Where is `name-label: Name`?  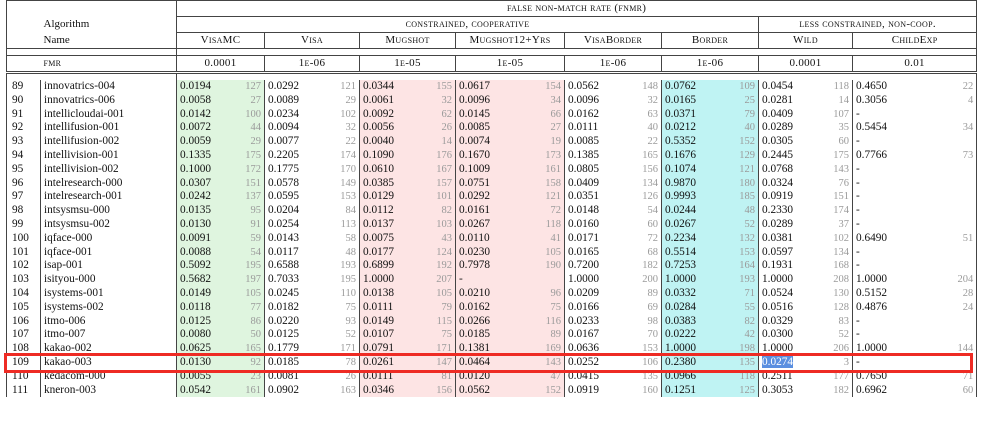
name-label: Name is located at coordinates (108, 40).